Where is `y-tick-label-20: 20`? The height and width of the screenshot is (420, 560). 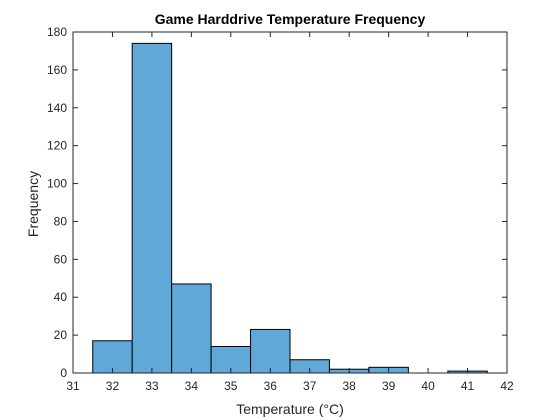 y-tick-label-20: 20 is located at coordinates (61, 335).